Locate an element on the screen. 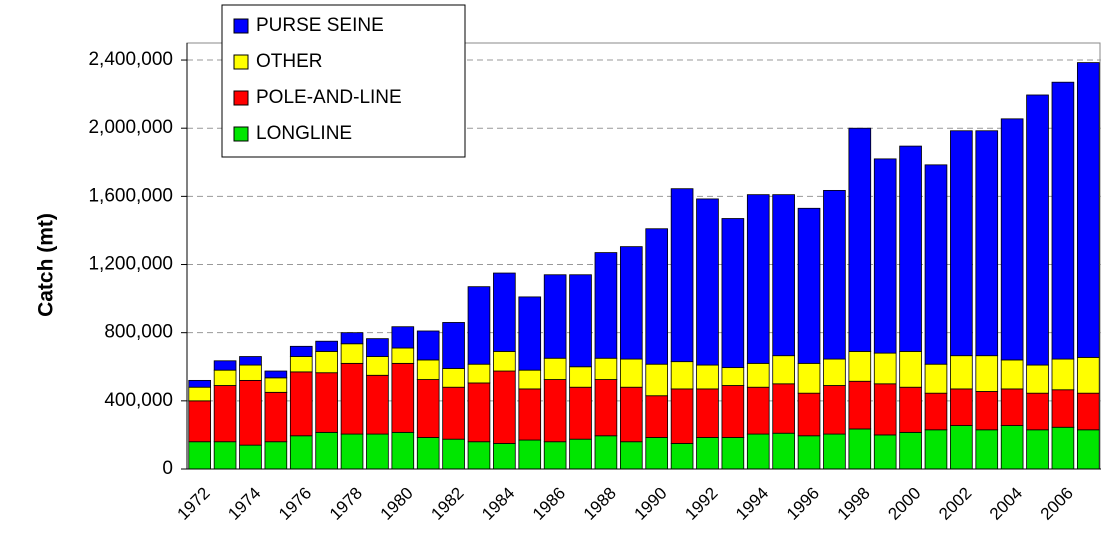  y-tick-label: 400,000 is located at coordinates (138, 400).